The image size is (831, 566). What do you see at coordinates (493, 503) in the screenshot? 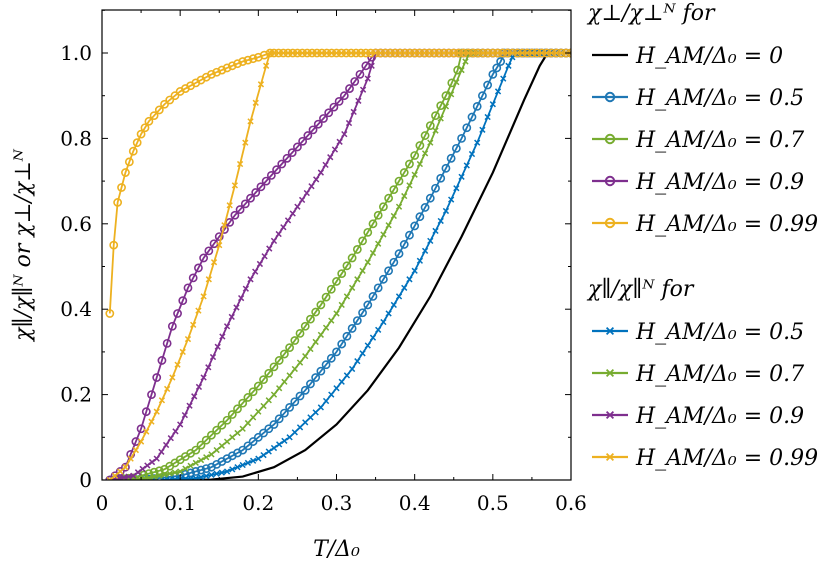
I see `x-tick-label: 0.5` at bounding box center [493, 503].